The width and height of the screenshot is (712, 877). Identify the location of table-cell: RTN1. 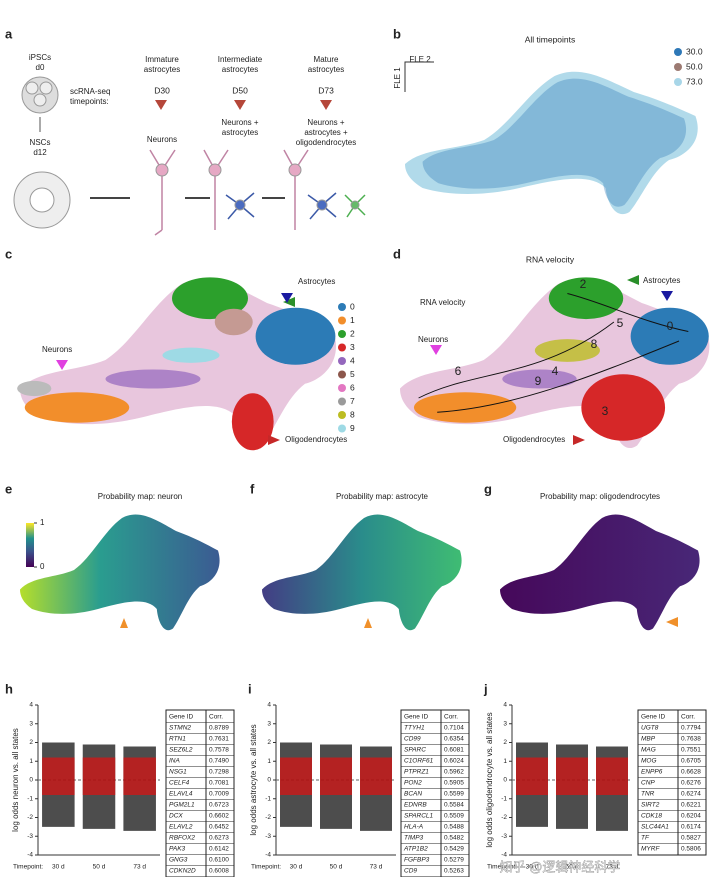
(177, 739).